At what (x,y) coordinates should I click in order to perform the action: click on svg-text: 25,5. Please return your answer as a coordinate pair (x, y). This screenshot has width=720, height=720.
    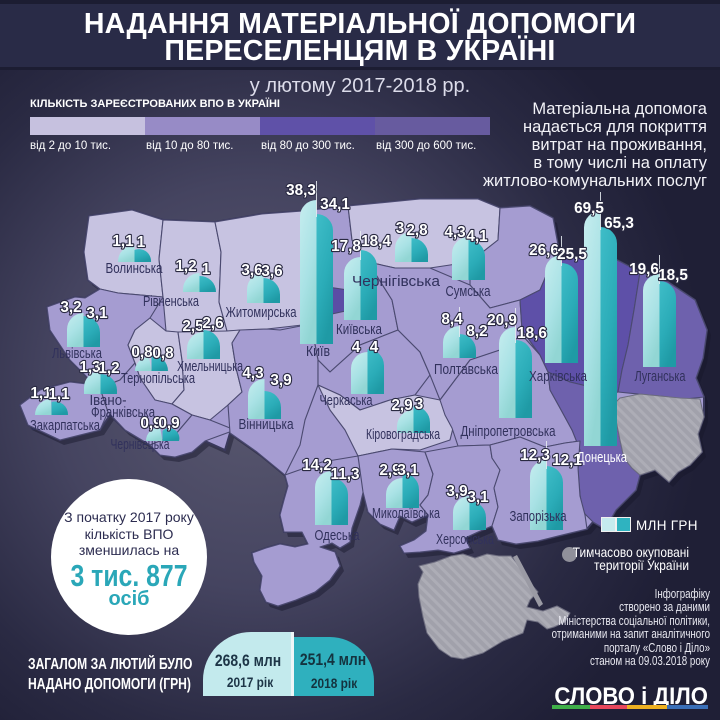
    Looking at the image, I should click on (572, 254).